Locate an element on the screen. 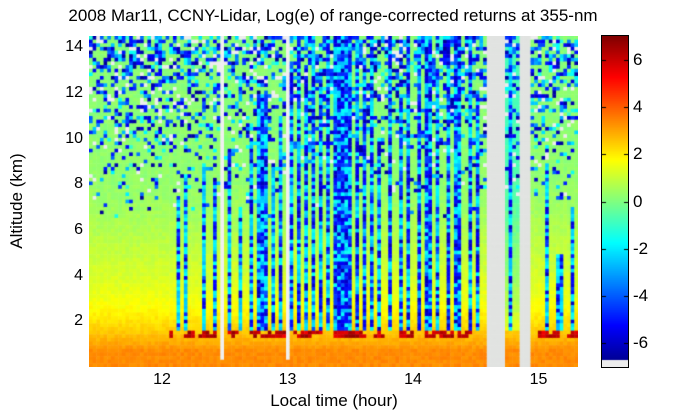  y-tick-label: 6 is located at coordinates (78, 230).